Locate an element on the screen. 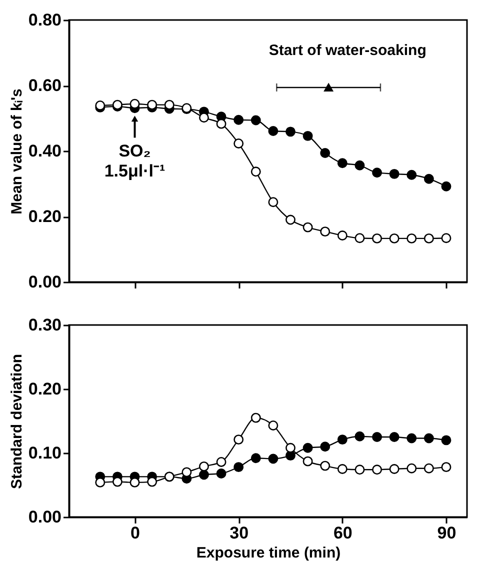 The height and width of the screenshot is (585, 491). y-axis-title: Standard deviation is located at coordinates (17, 422).